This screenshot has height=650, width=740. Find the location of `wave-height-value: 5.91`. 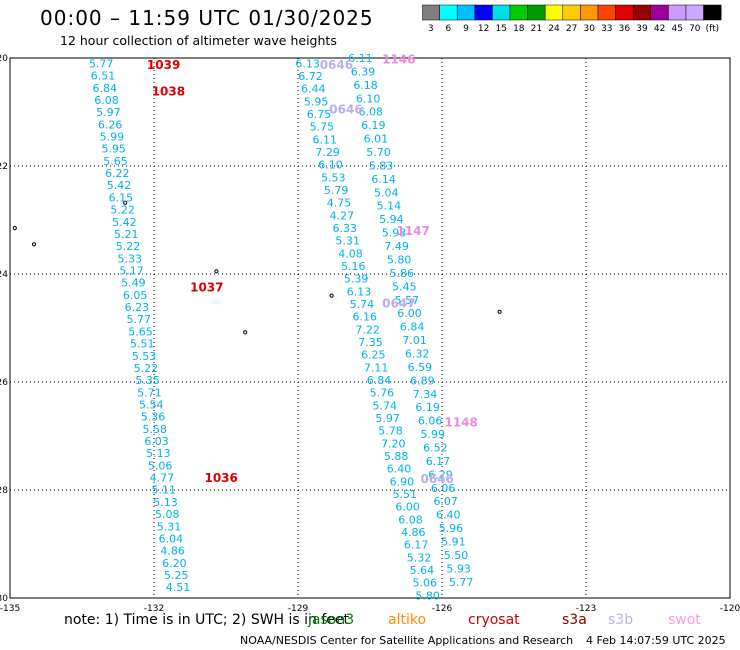

wave-height-value: 5.91 is located at coordinates (453, 542).